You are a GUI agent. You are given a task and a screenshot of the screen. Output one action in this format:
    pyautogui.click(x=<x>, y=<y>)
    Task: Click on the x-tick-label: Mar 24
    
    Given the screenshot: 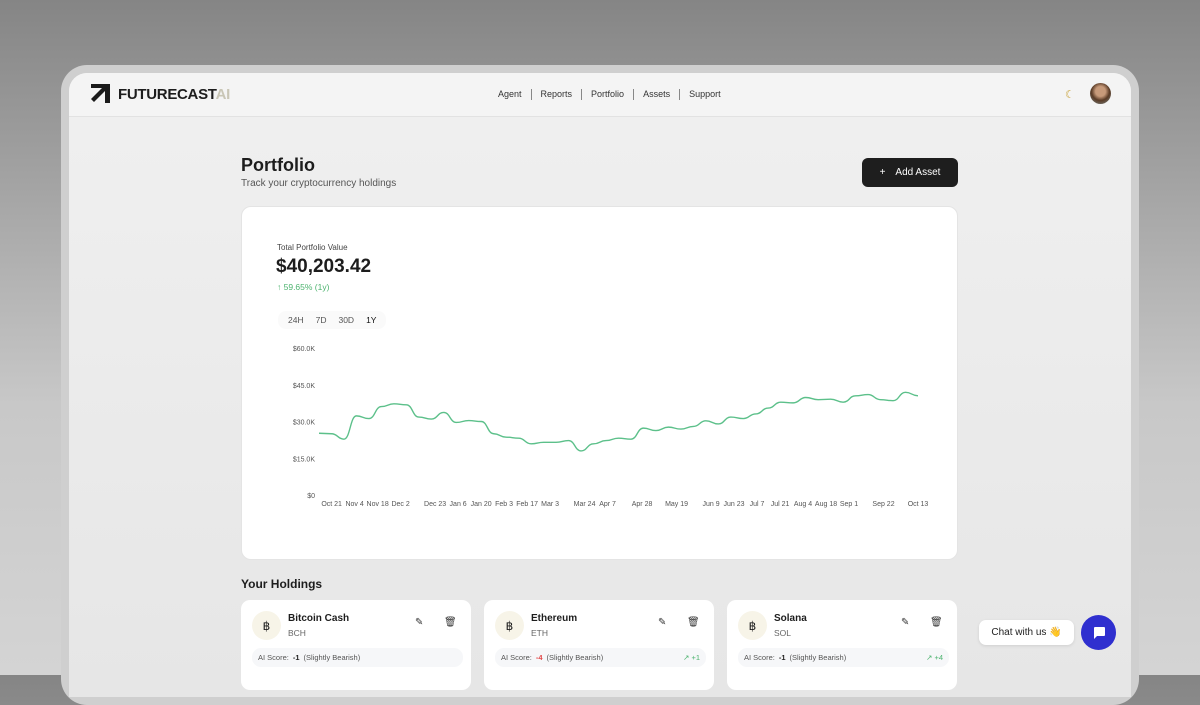 What is the action you would take?
    pyautogui.click(x=585, y=504)
    